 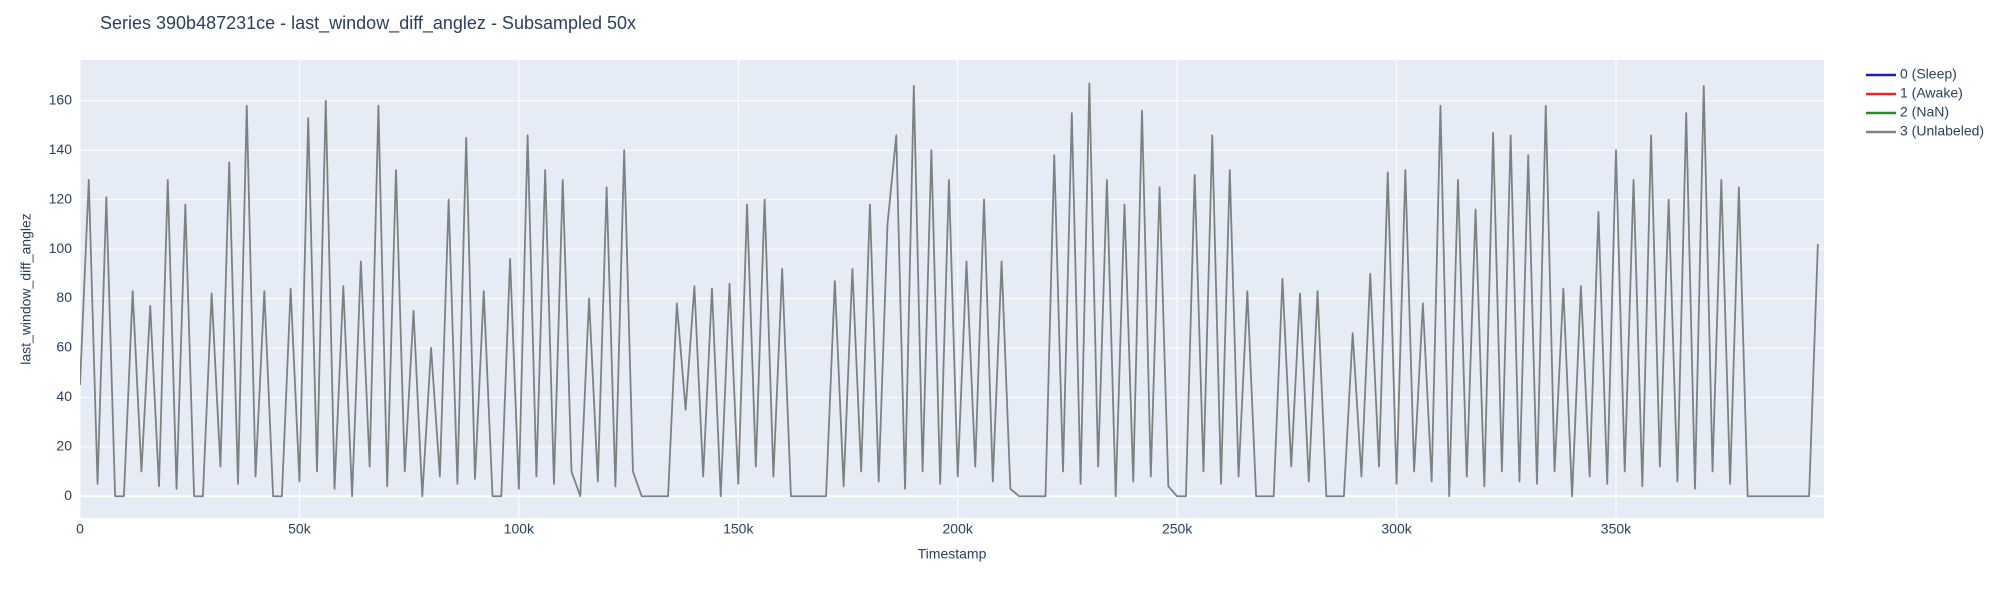 I want to click on x-tick-label: 250k, so click(x=1177, y=529).